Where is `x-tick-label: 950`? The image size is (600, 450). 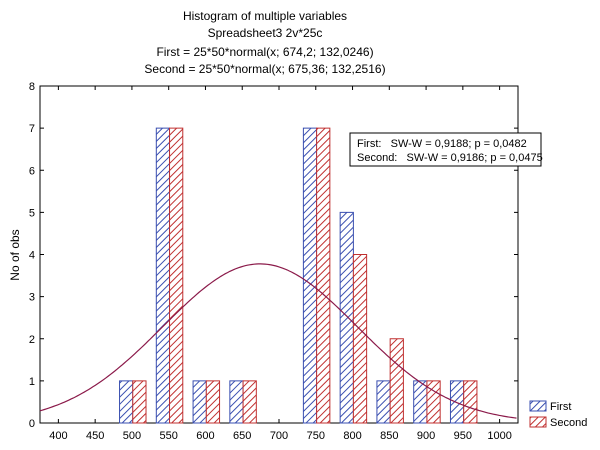
x-tick-label: 950 is located at coordinates (463, 436).